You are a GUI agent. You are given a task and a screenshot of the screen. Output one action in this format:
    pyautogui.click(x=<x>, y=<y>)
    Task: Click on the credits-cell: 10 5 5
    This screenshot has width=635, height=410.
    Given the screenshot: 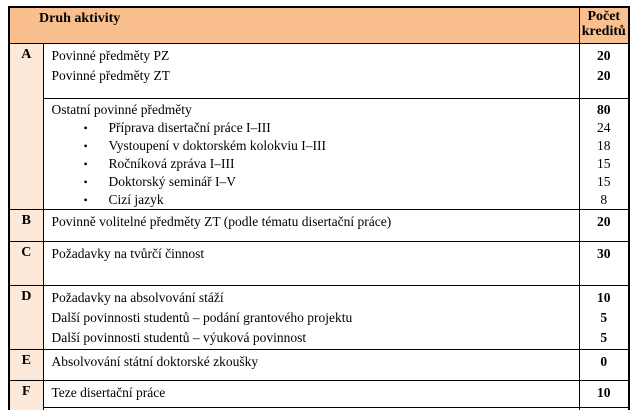 What is the action you would take?
    pyautogui.click(x=604, y=317)
    